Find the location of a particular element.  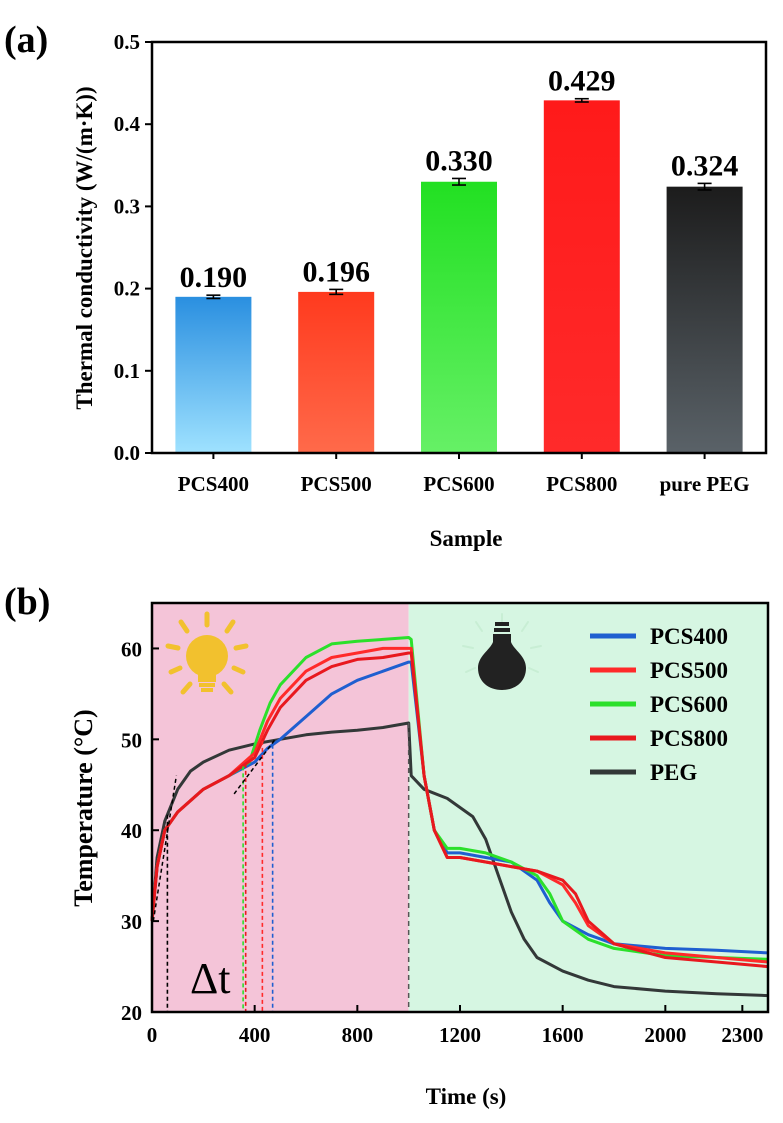

panel-b-legend: PCS400 PCS500 PCS600 PCS800 PEG is located at coordinates (659, 704).